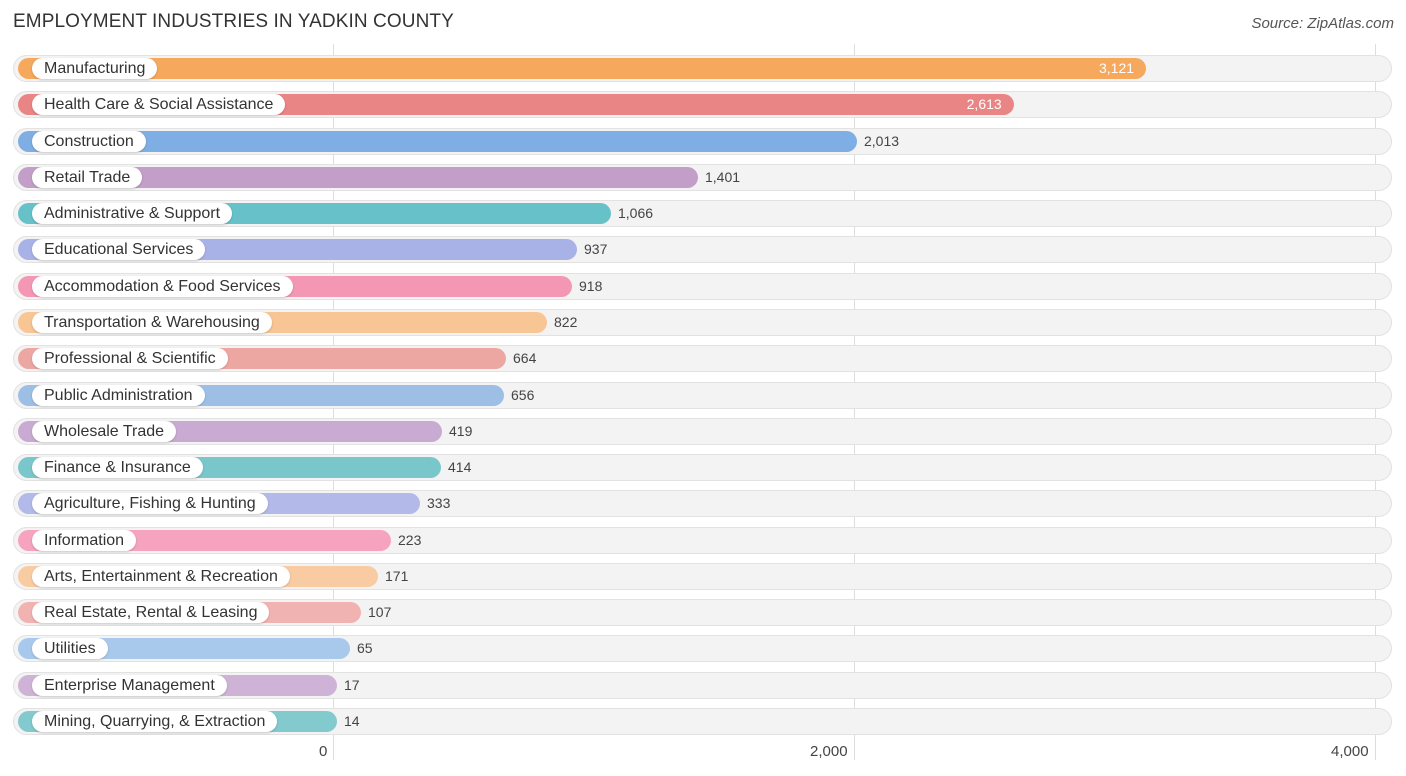 The width and height of the screenshot is (1406, 776). I want to click on value-label: 17, so click(352, 685).